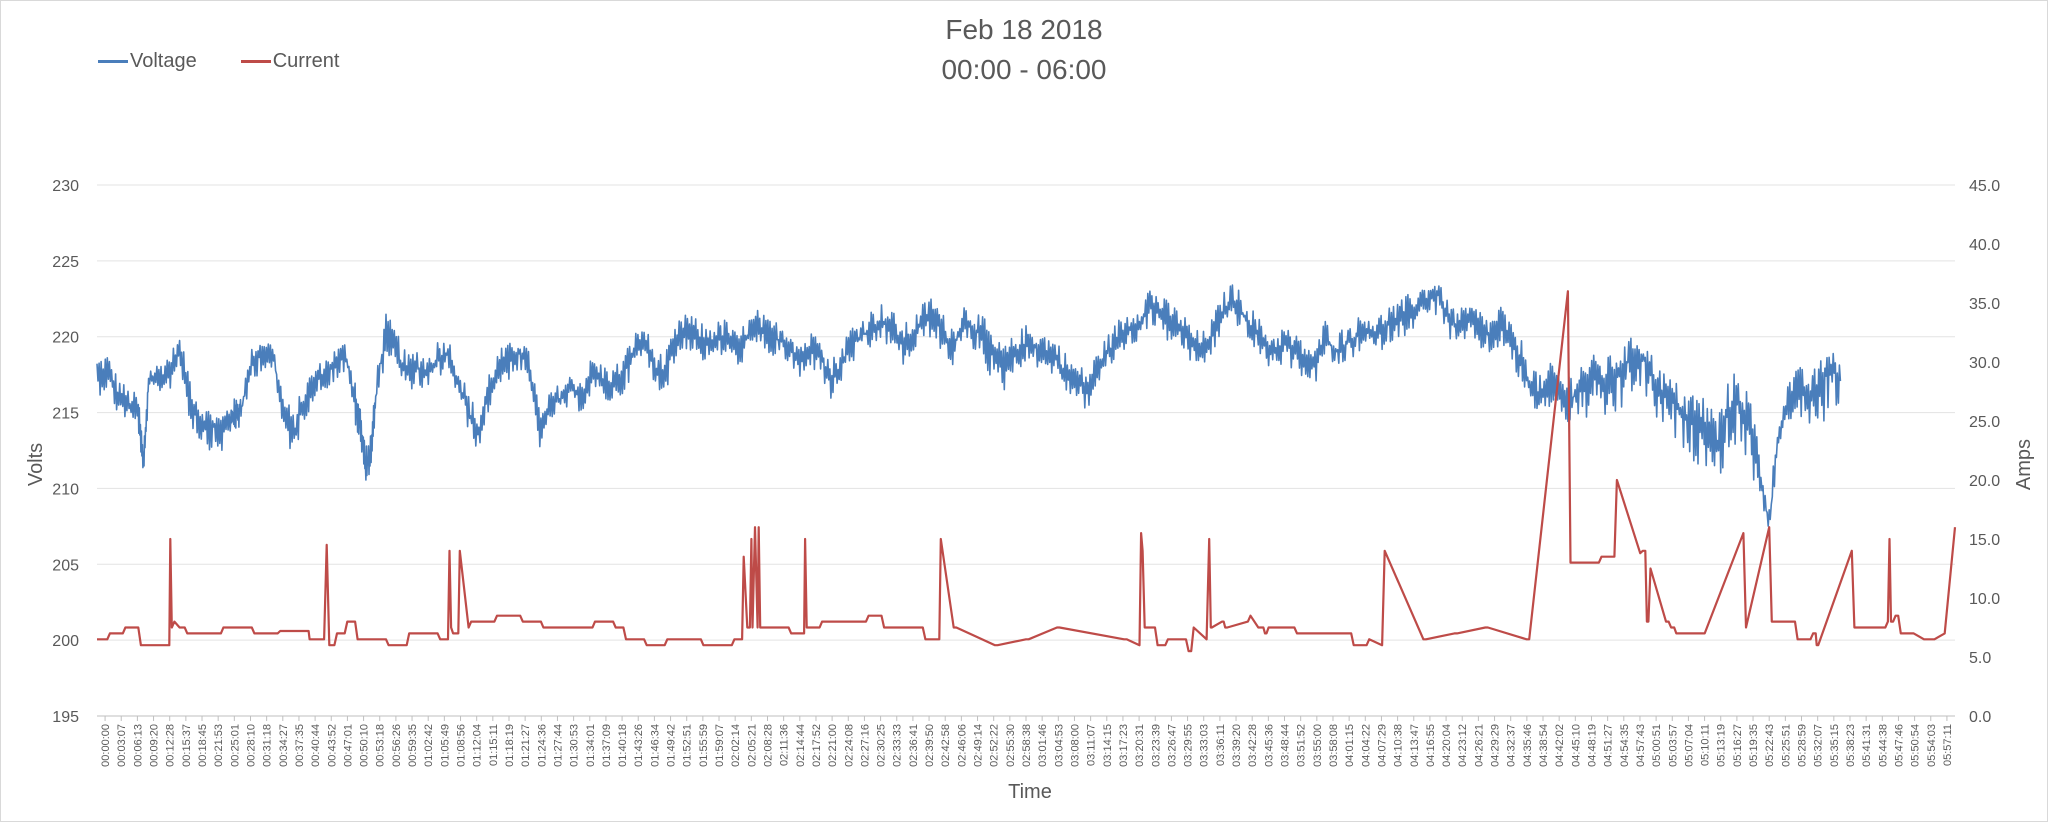 This screenshot has width=2048, height=822. I want to click on x-tick-label: 04:26:21, so click(1479, 745).